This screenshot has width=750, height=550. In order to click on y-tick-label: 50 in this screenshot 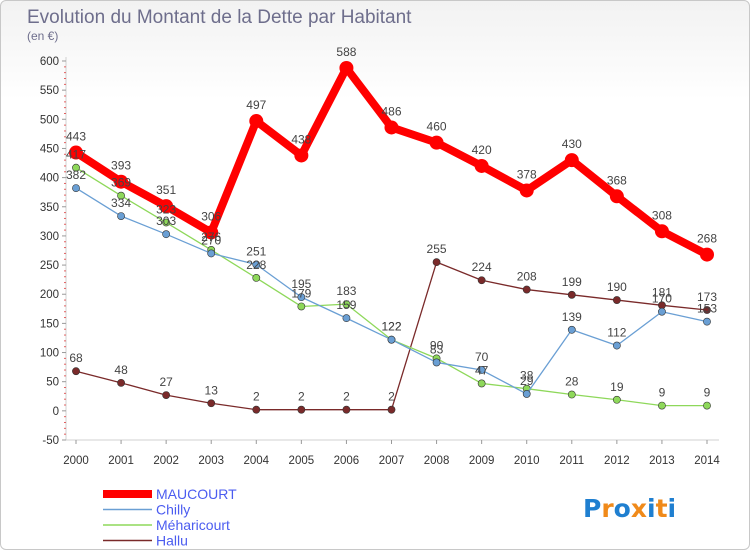, I will do `click(52, 383)`.